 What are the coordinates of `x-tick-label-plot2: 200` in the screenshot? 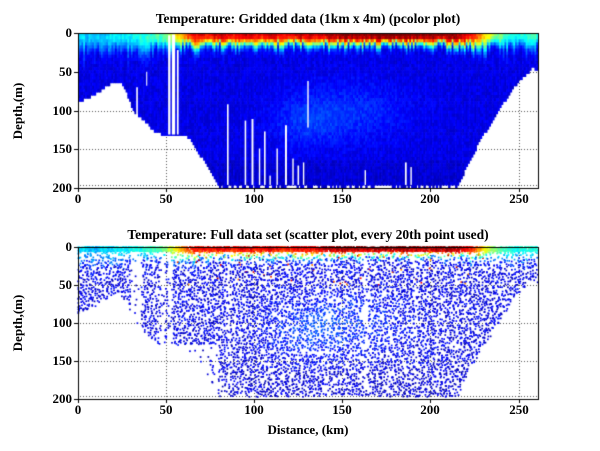 It's located at (430, 409).